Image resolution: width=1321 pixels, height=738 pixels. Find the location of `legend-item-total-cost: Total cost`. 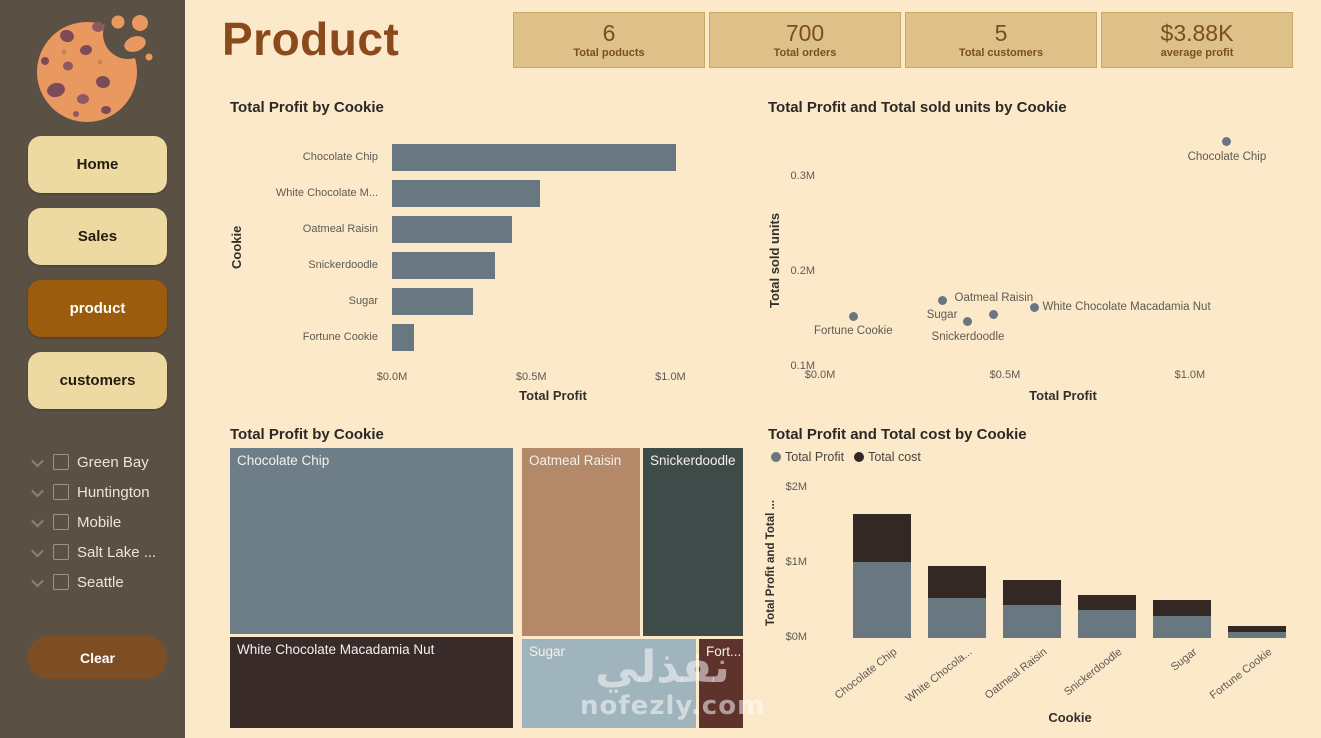

legend-item-total-cost: Total cost is located at coordinates (887, 457).